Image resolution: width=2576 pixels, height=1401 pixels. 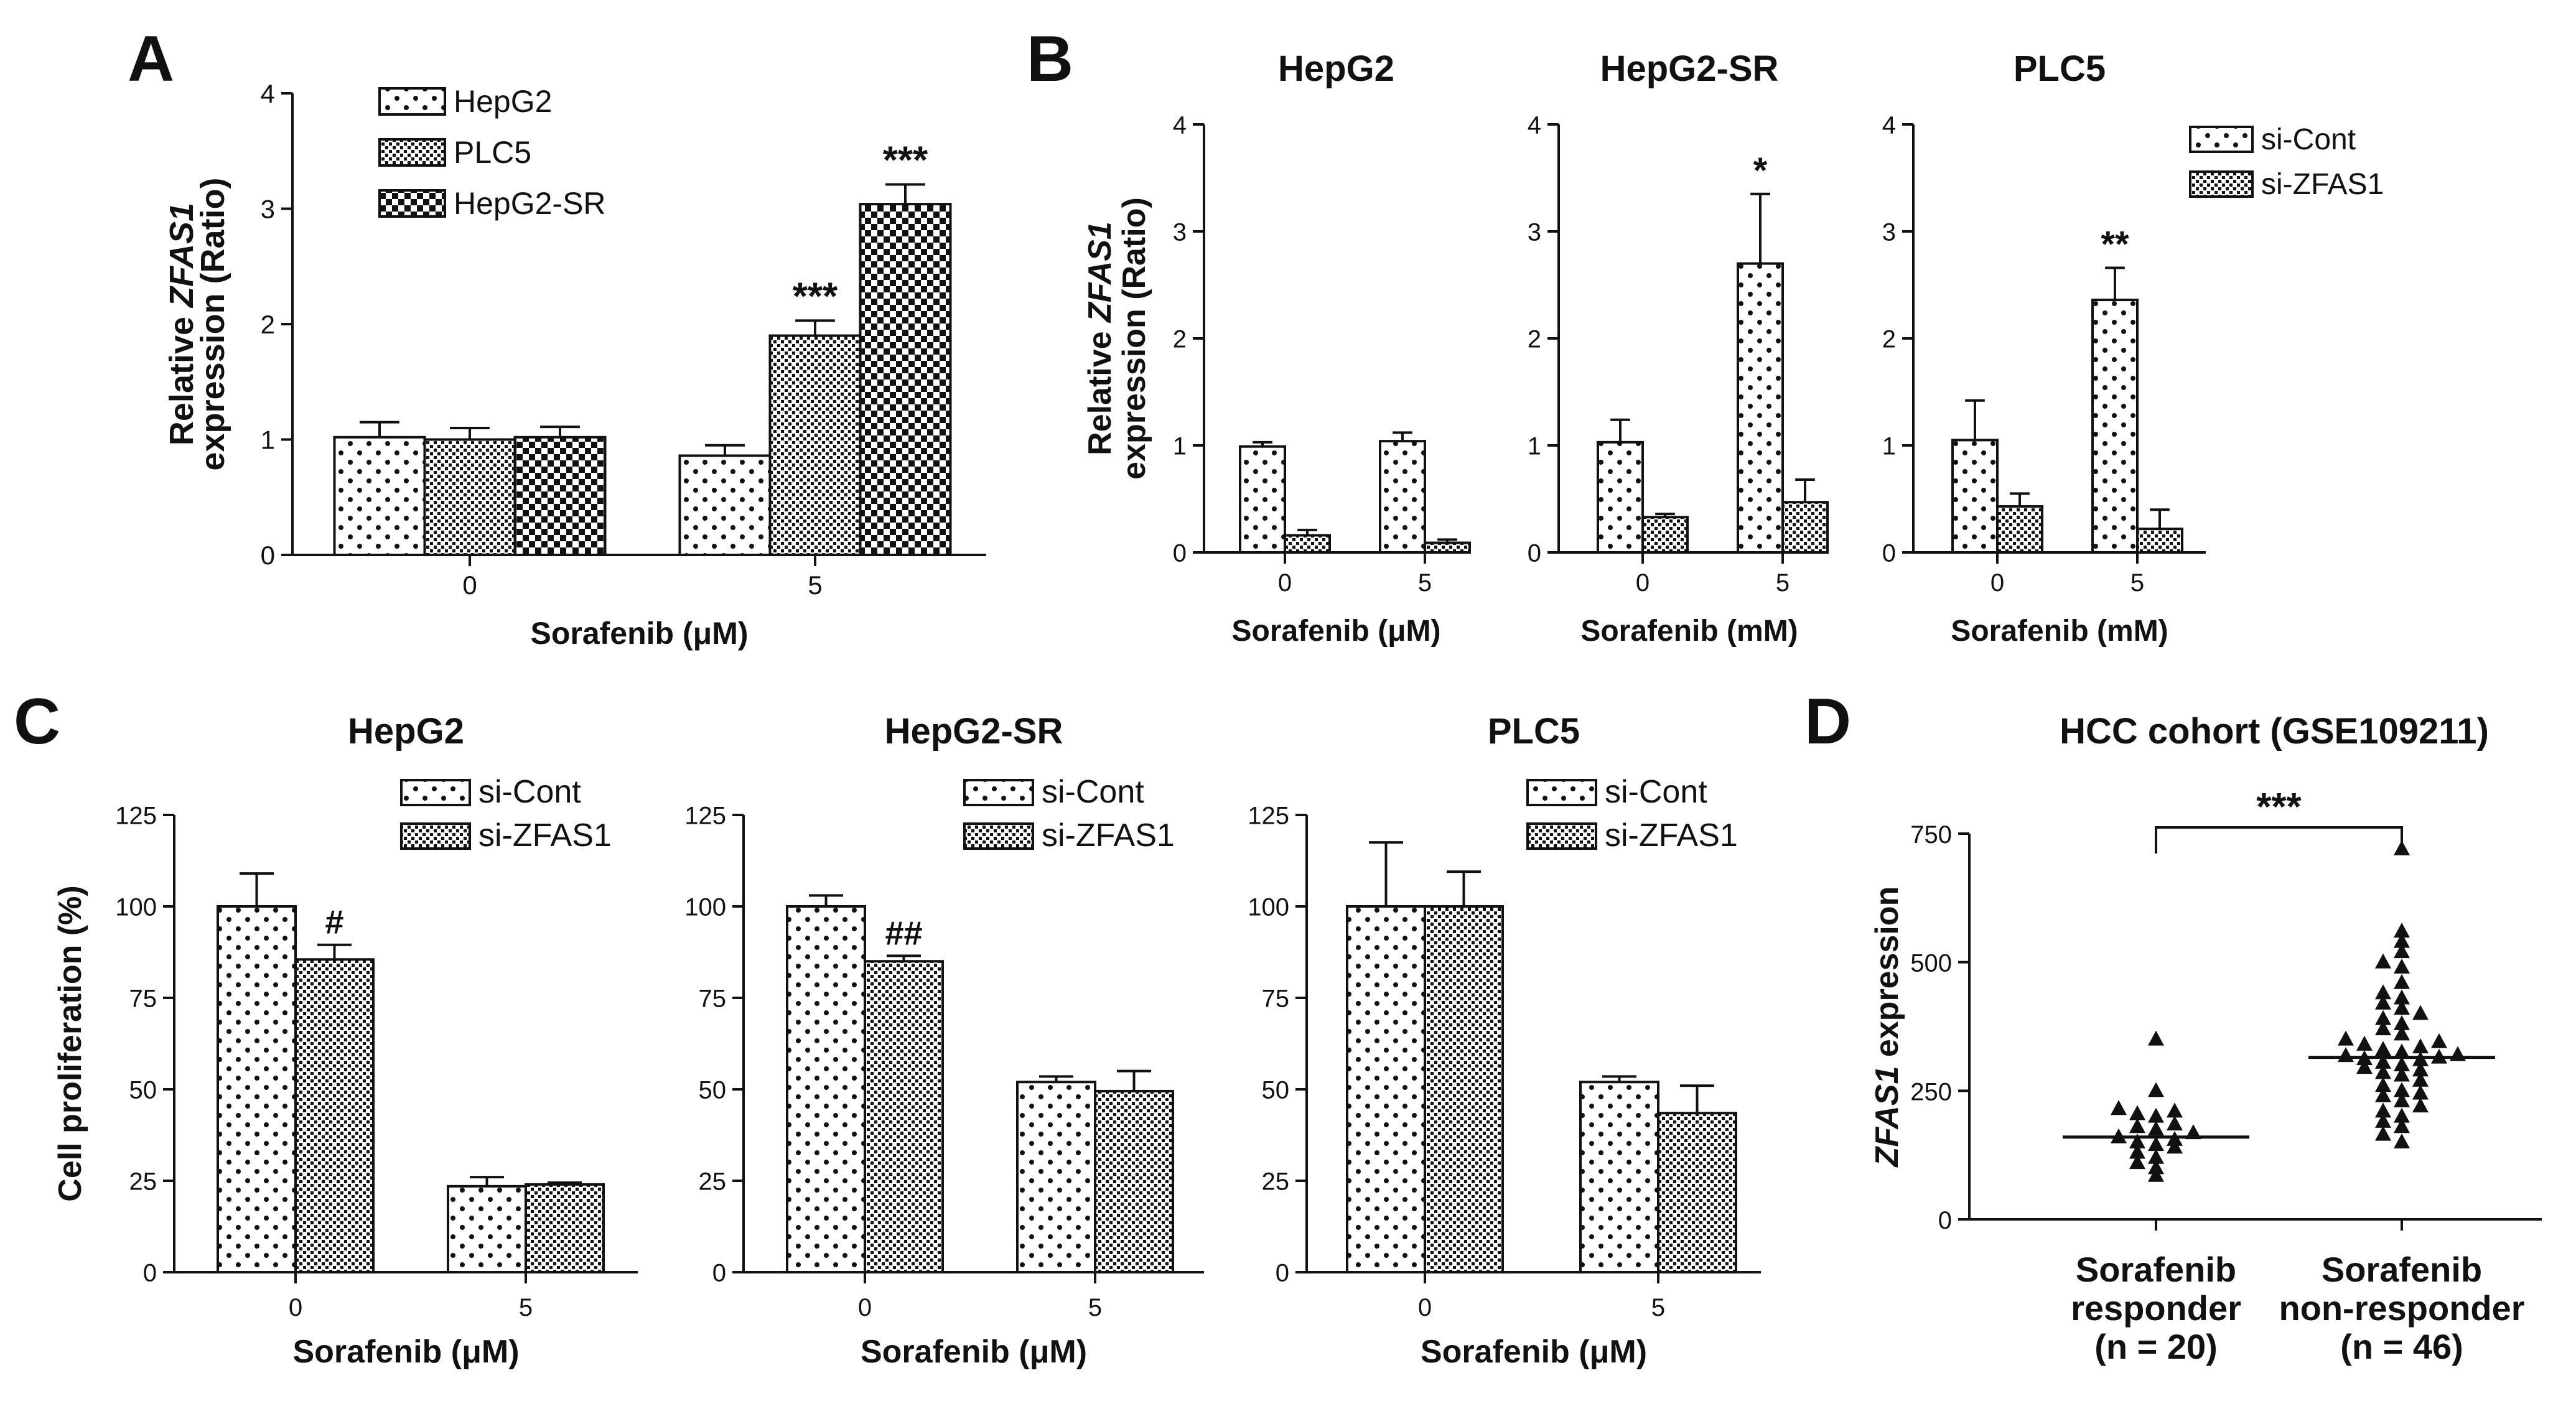 I want to click on x-category-label: Sorafenib, so click(x=2402, y=1269).